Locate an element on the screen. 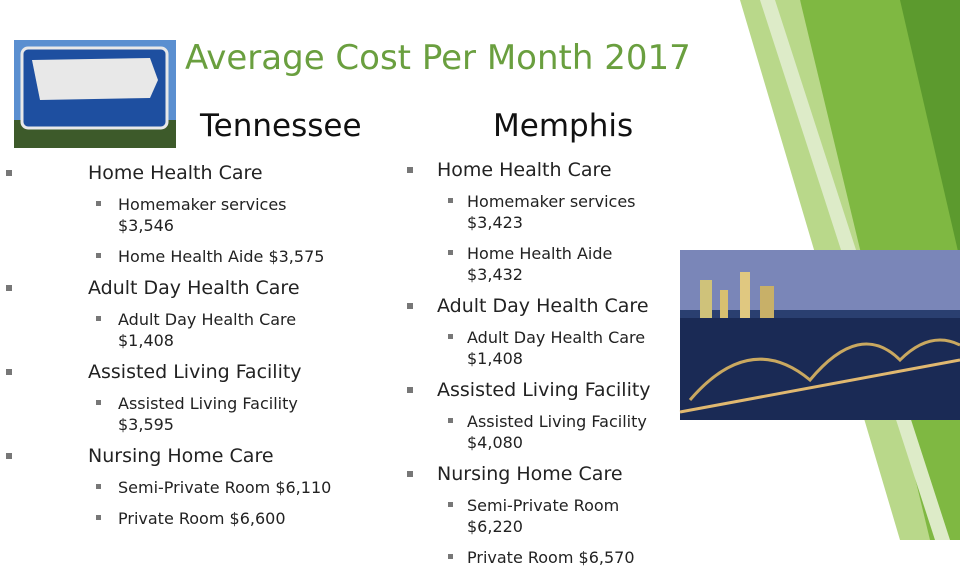  sub-item-text: Assisted Living Facility $4,080 is located at coordinates (557, 432).